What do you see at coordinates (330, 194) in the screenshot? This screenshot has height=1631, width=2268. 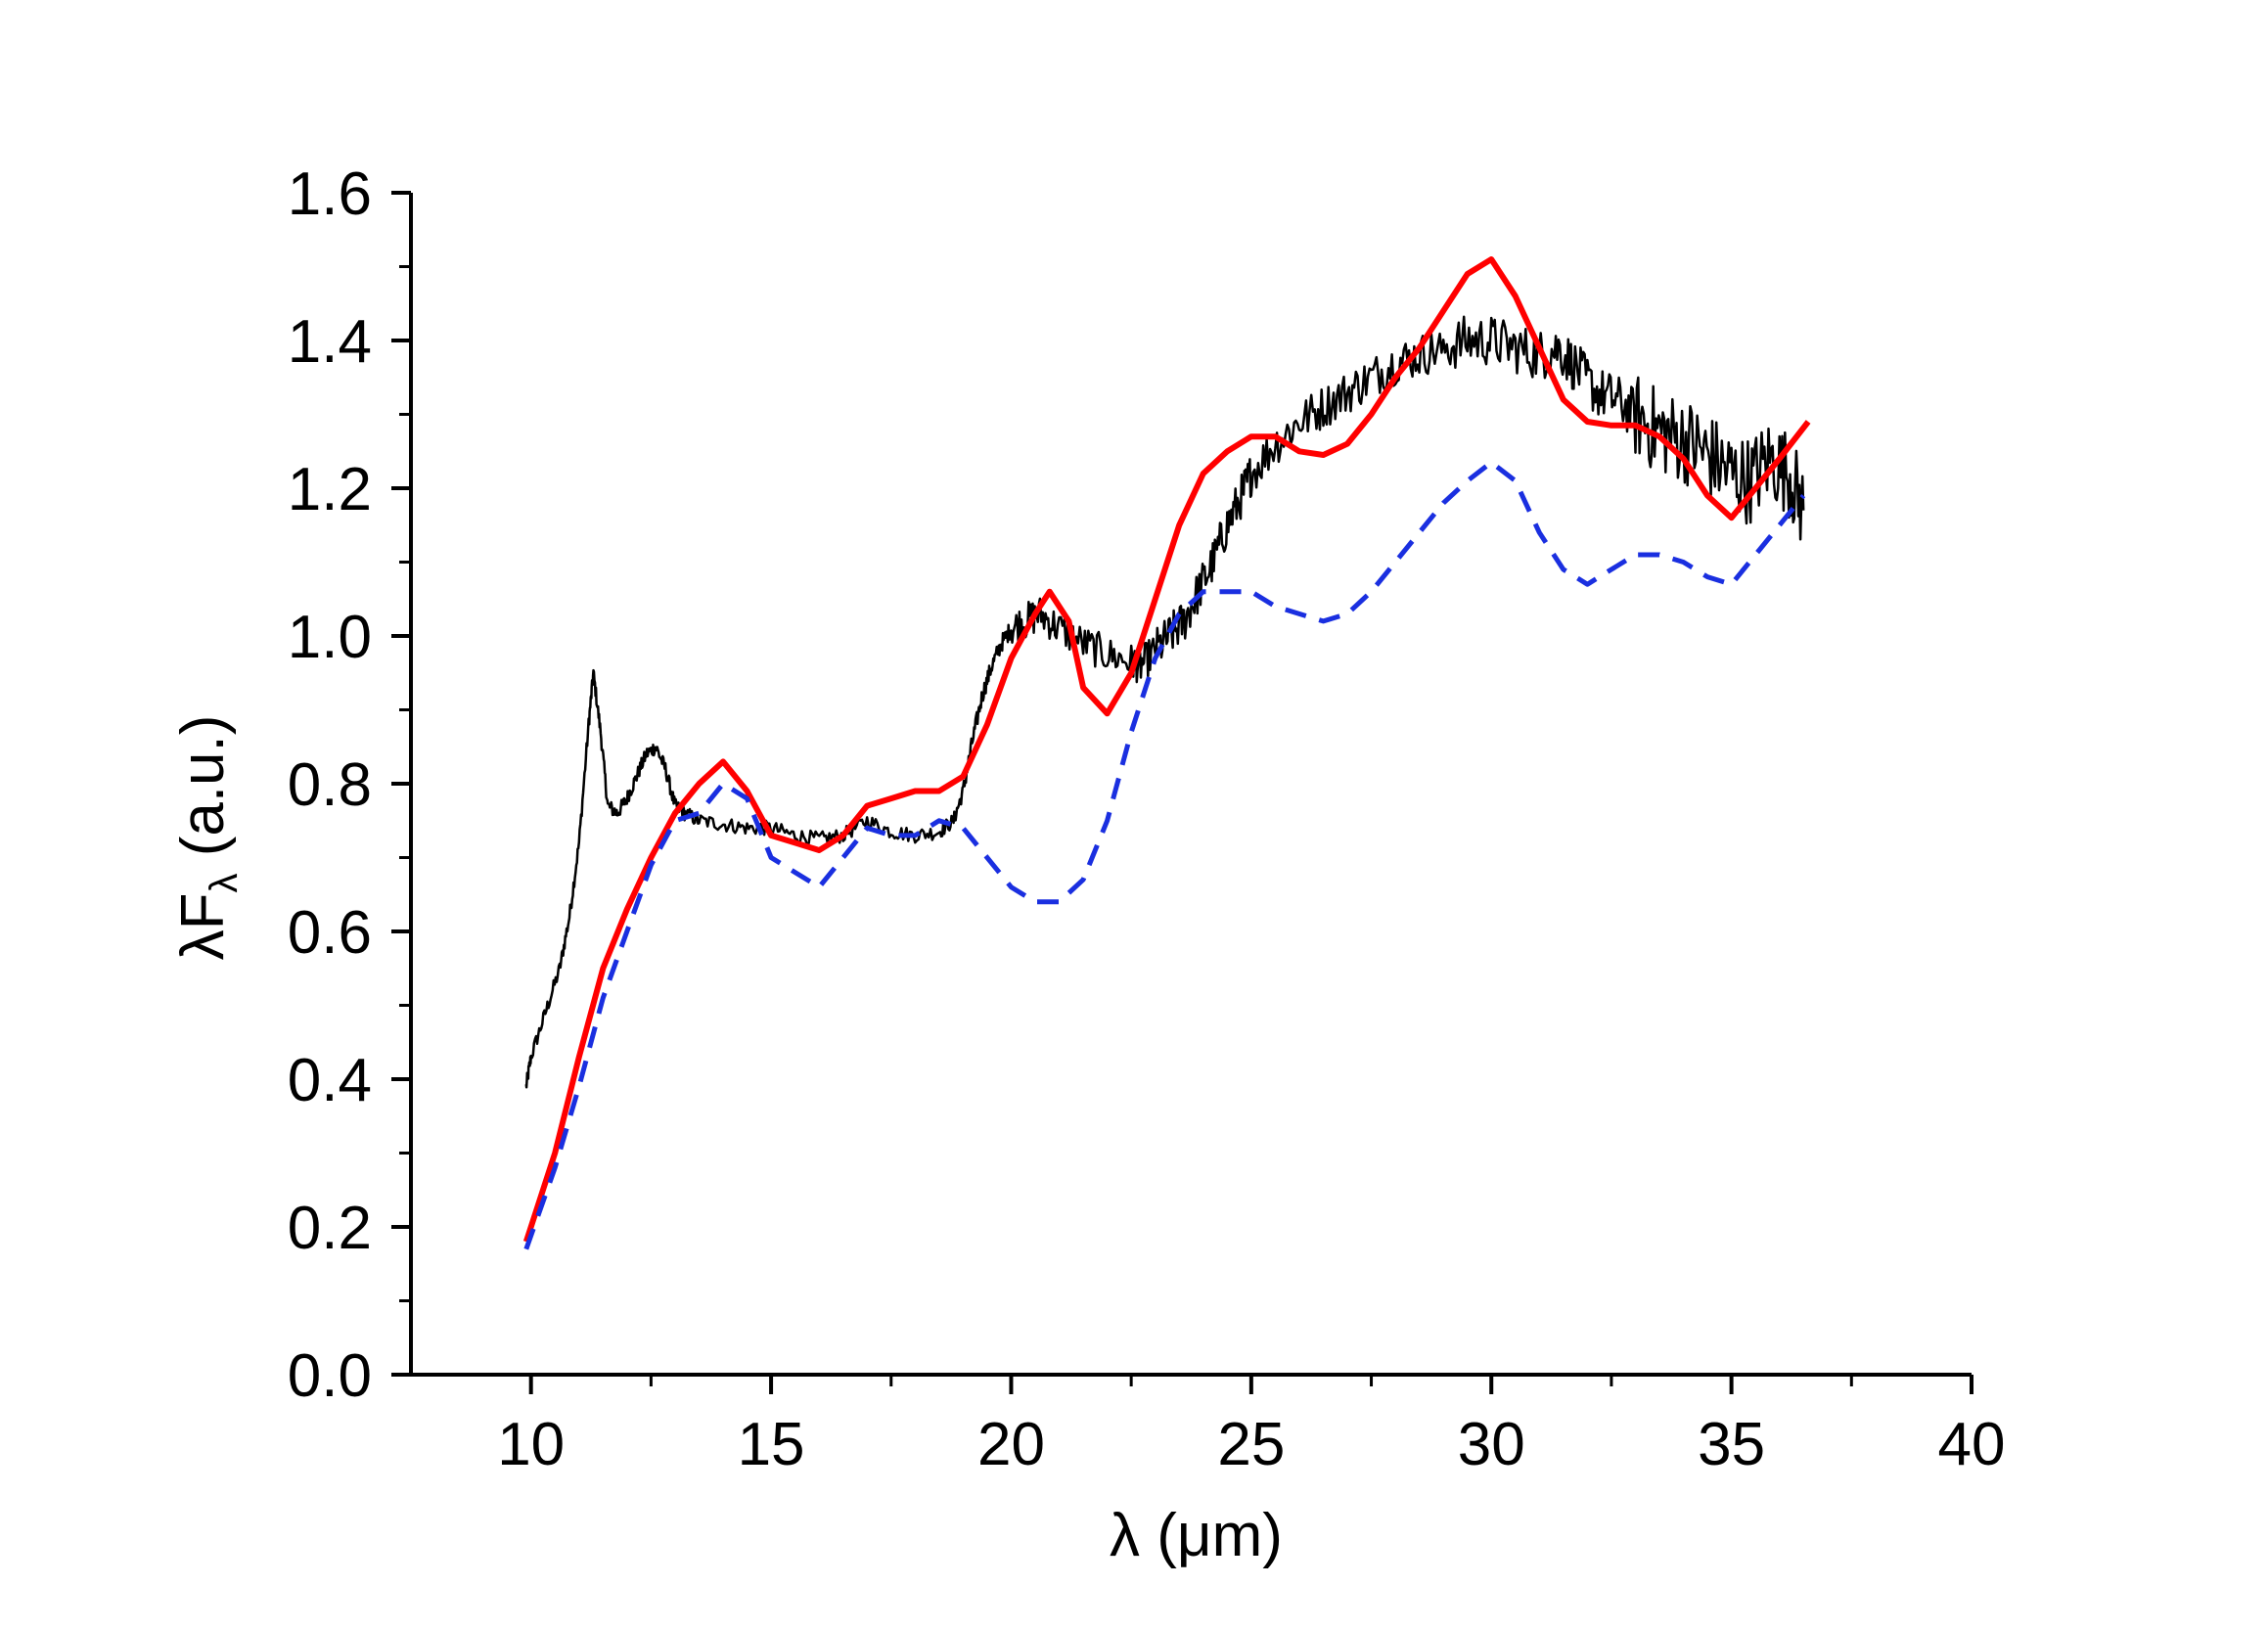 I see `y-tick-label: 1.6` at bounding box center [330, 194].